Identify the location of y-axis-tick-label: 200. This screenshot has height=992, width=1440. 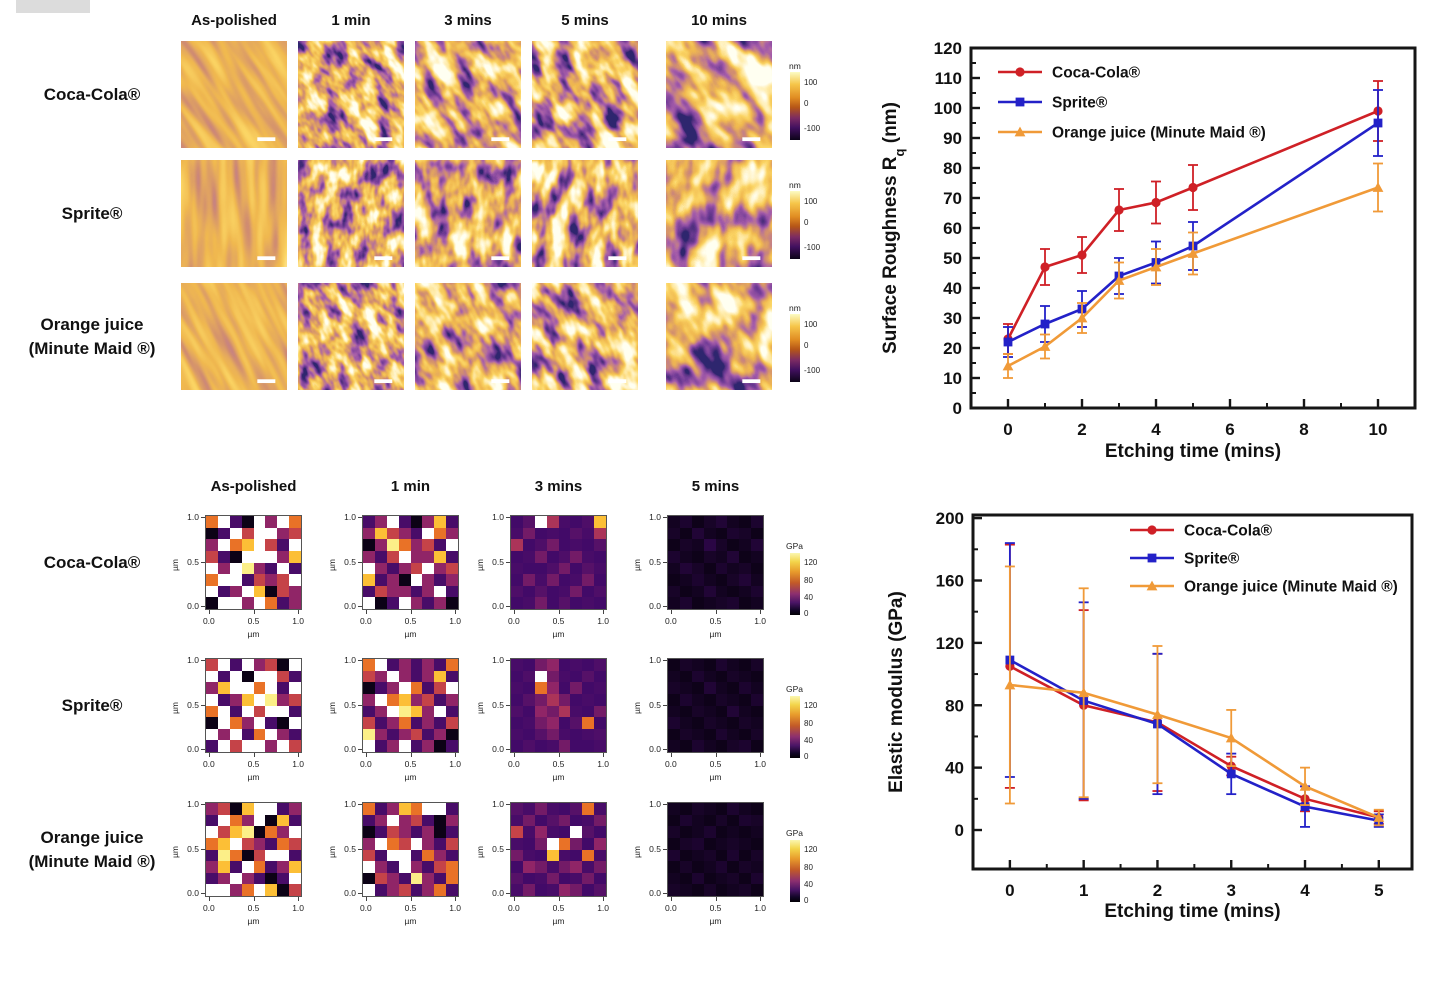
(950, 518).